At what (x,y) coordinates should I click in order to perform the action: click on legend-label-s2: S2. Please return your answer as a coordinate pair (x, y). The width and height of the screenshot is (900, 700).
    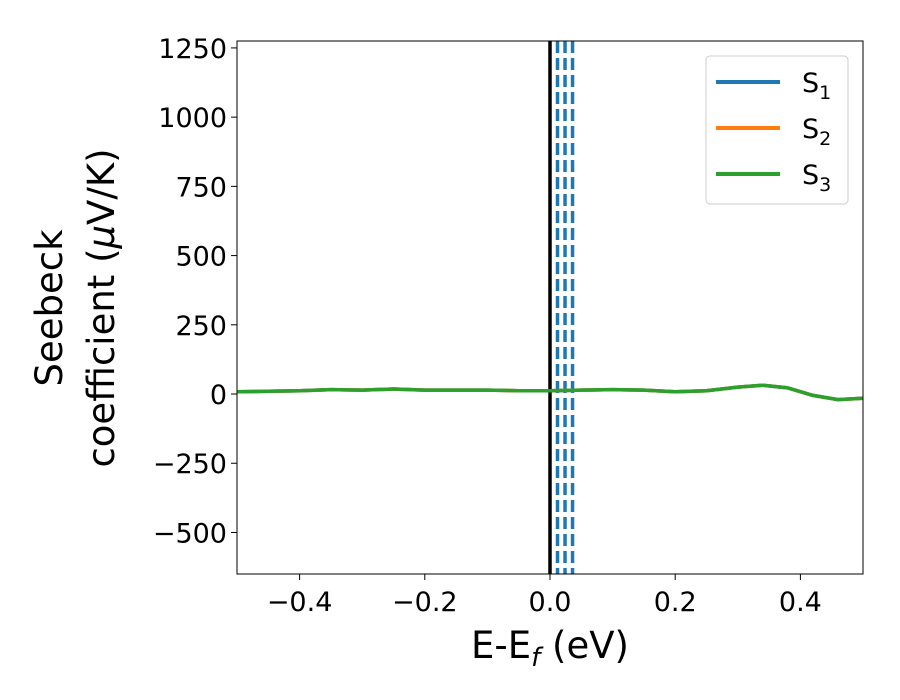
    Looking at the image, I should click on (816, 132).